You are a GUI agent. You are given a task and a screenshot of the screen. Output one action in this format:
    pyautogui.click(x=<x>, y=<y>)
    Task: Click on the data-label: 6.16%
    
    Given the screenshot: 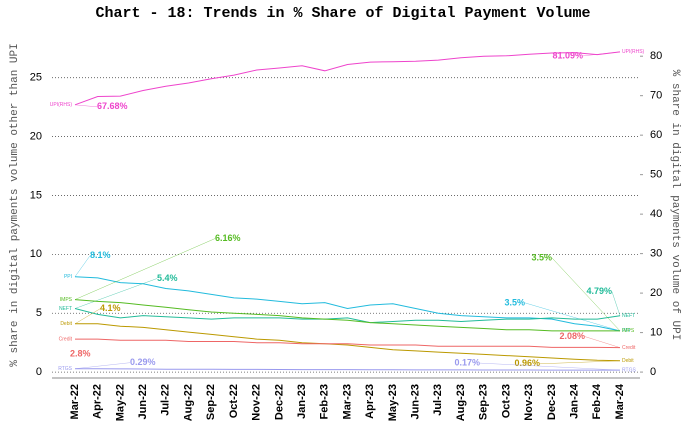 What is the action you would take?
    pyautogui.click(x=228, y=238)
    